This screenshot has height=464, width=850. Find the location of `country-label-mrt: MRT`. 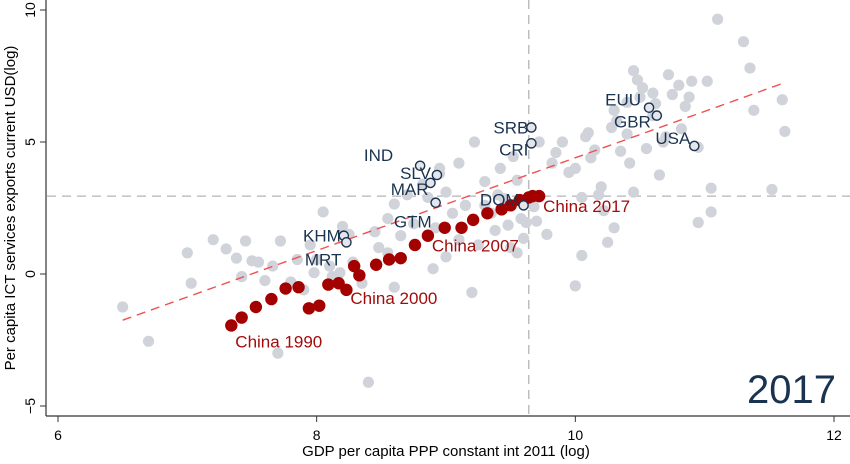

country-label-mrt: MRT is located at coordinates (323, 259).